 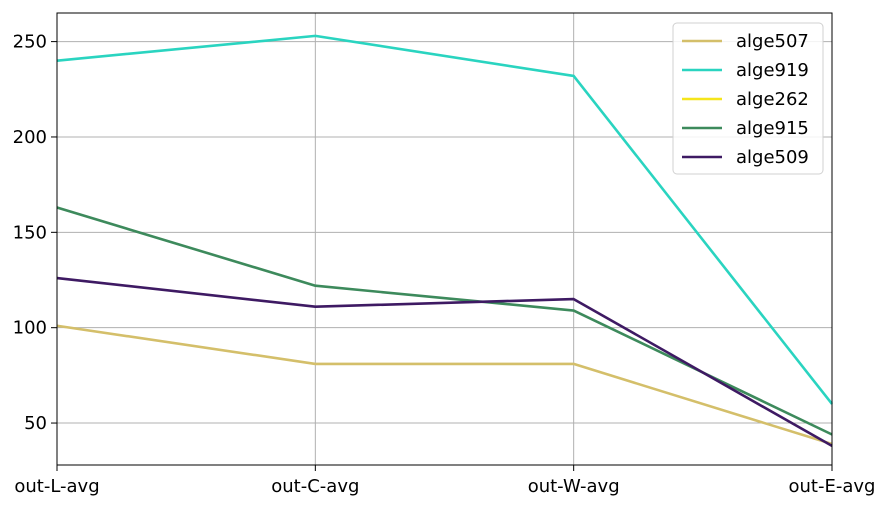 I want to click on y-axis-ticks: 50 100 150 200 250, so click(x=35, y=233).